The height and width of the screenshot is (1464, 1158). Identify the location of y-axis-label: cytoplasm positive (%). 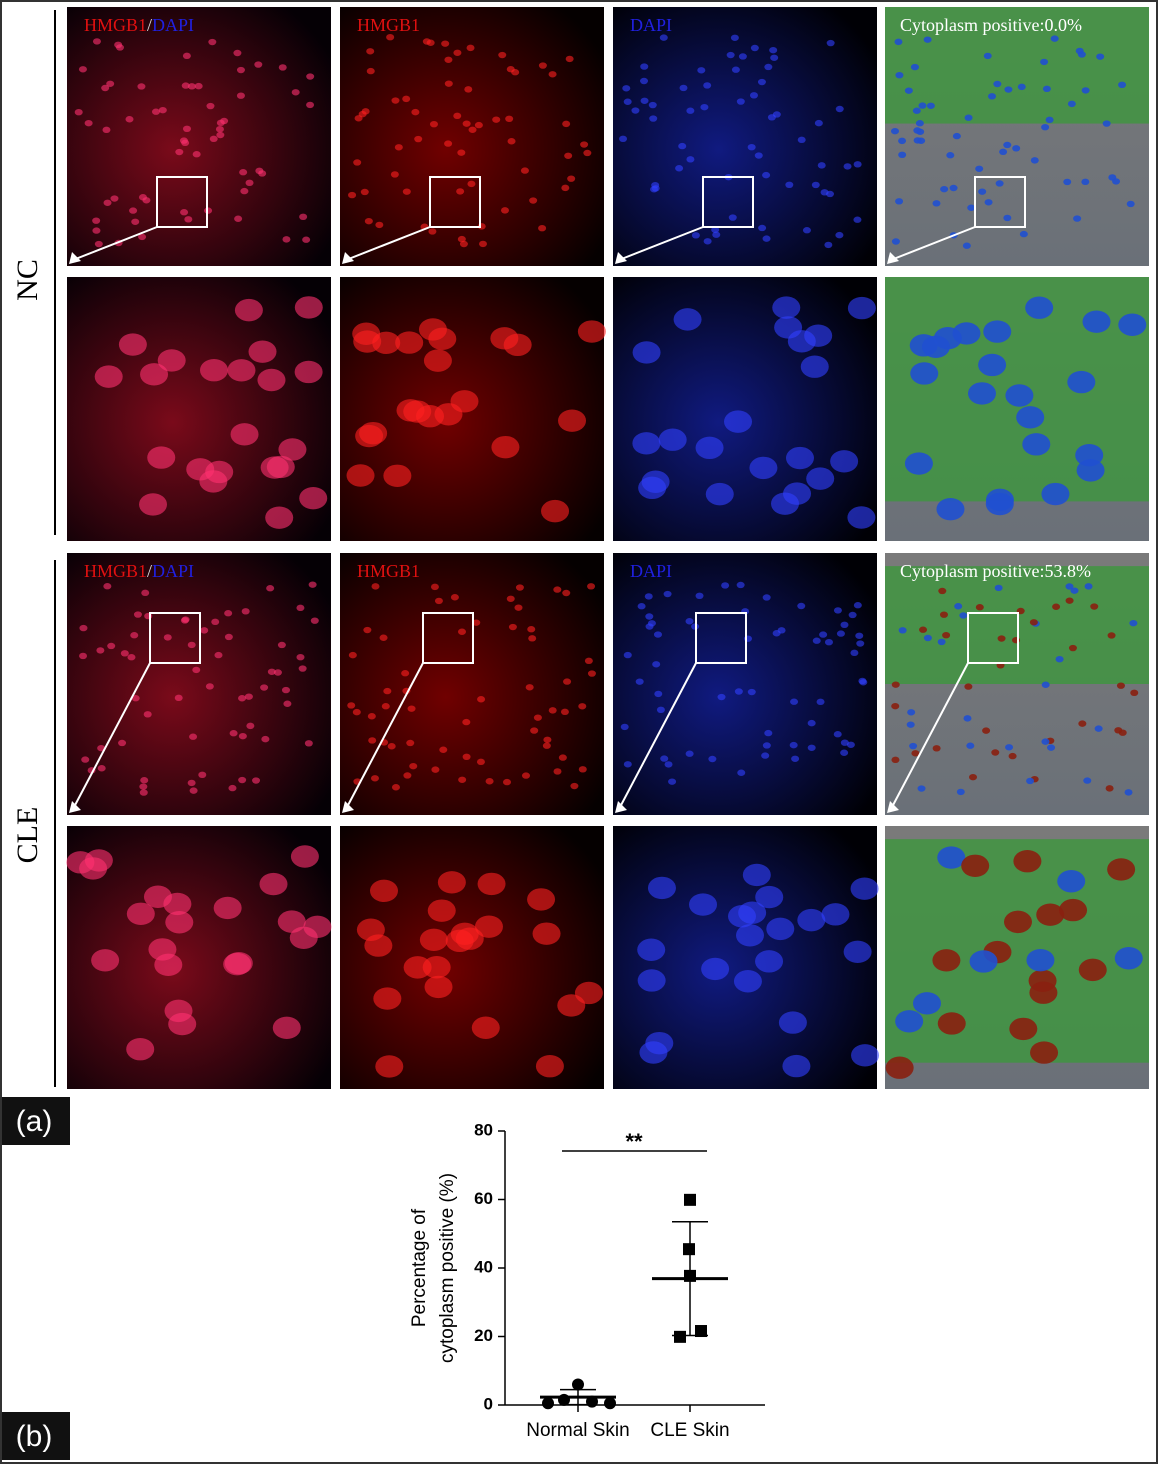
(447, 1268).